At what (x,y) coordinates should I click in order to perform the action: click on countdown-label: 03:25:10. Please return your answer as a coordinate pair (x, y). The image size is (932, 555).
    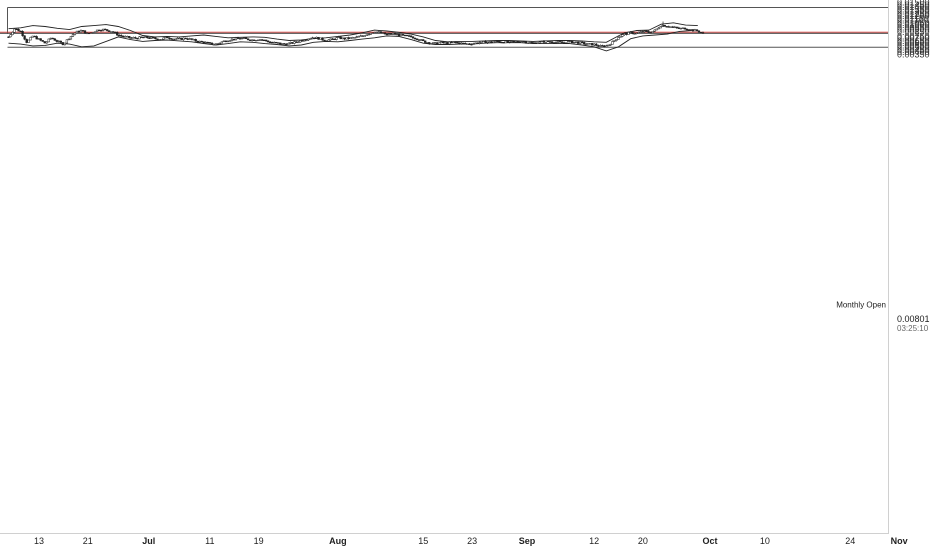
    Looking at the image, I should click on (913, 328).